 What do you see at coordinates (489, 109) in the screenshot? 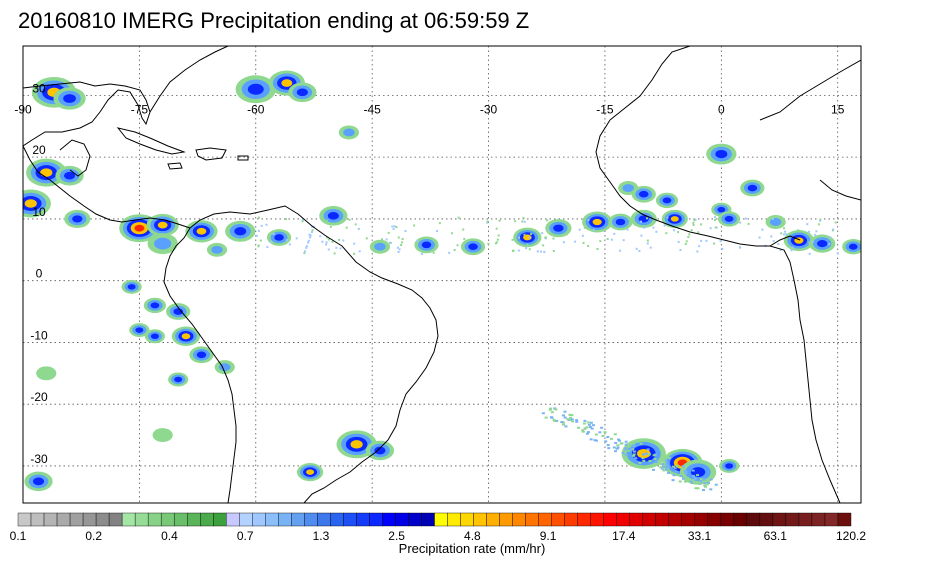
I see `lon-label: -30` at bounding box center [489, 109].